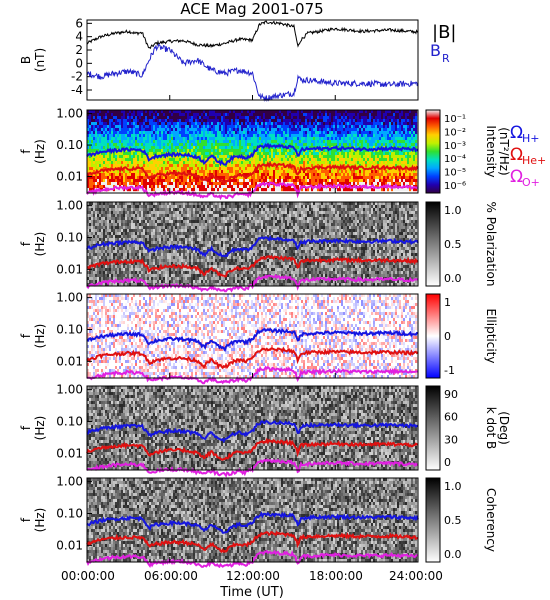  Describe the element at coordinates (77, 90) in the screenshot. I see `y-tick-label: -4` at that location.